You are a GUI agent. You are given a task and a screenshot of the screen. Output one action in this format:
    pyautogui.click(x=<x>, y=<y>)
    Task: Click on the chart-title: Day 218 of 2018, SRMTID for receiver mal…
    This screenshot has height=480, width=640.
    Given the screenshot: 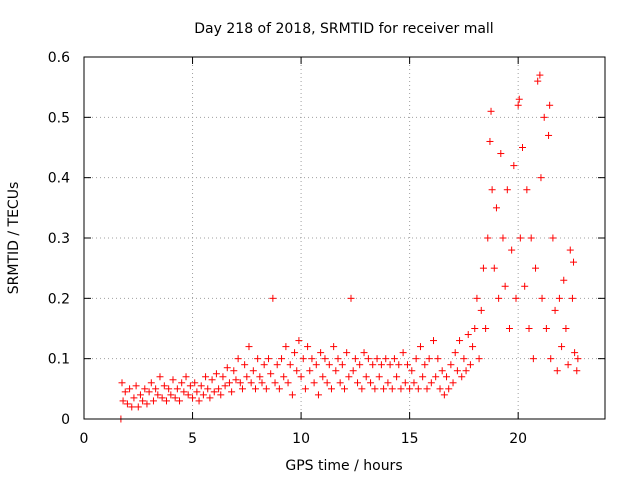 What is the action you would take?
    pyautogui.click(x=343, y=29)
    